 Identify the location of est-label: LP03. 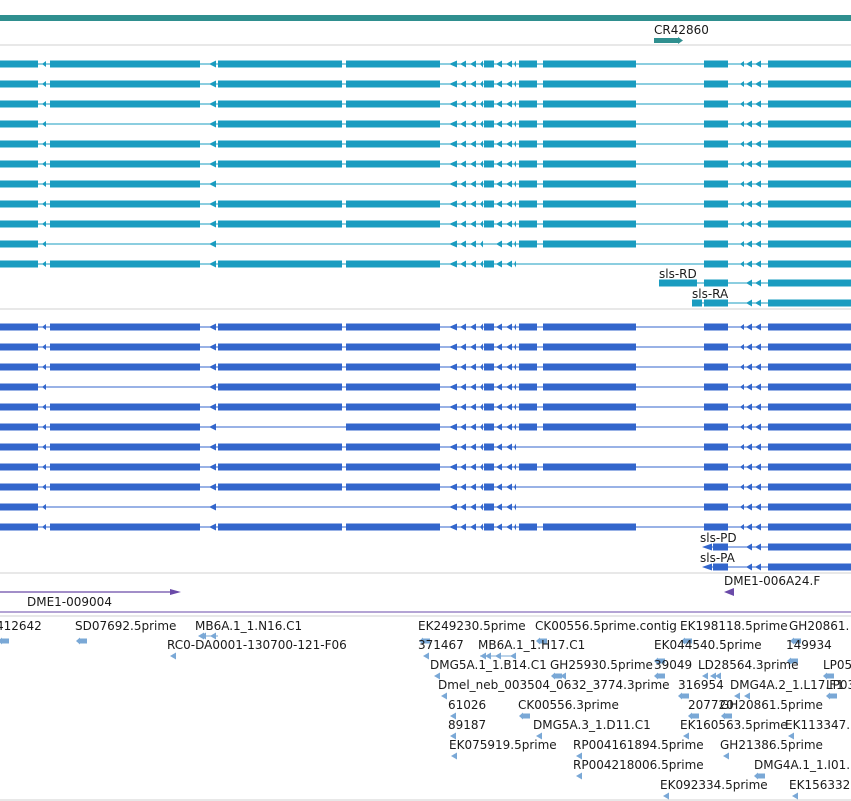
(838, 685).